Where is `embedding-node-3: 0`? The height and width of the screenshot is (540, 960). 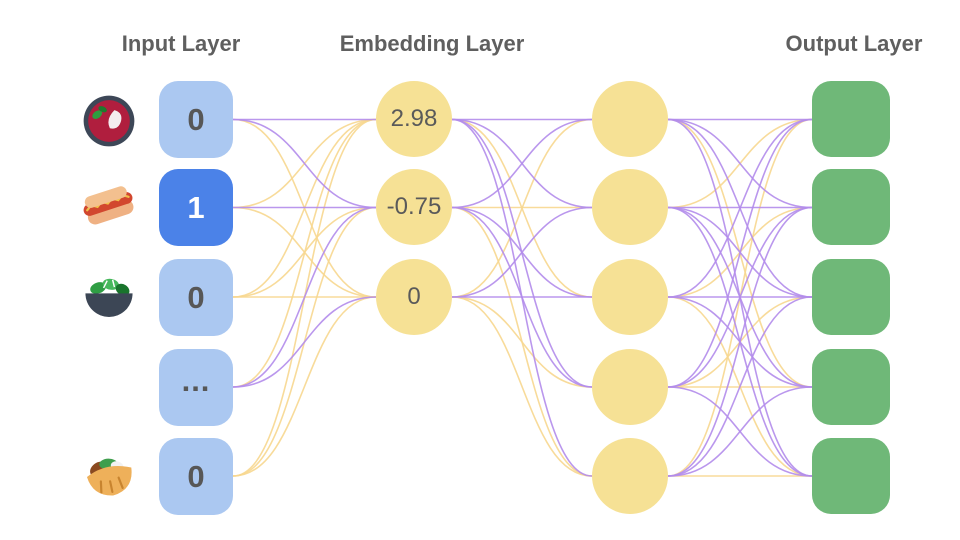 embedding-node-3: 0 is located at coordinates (414, 297).